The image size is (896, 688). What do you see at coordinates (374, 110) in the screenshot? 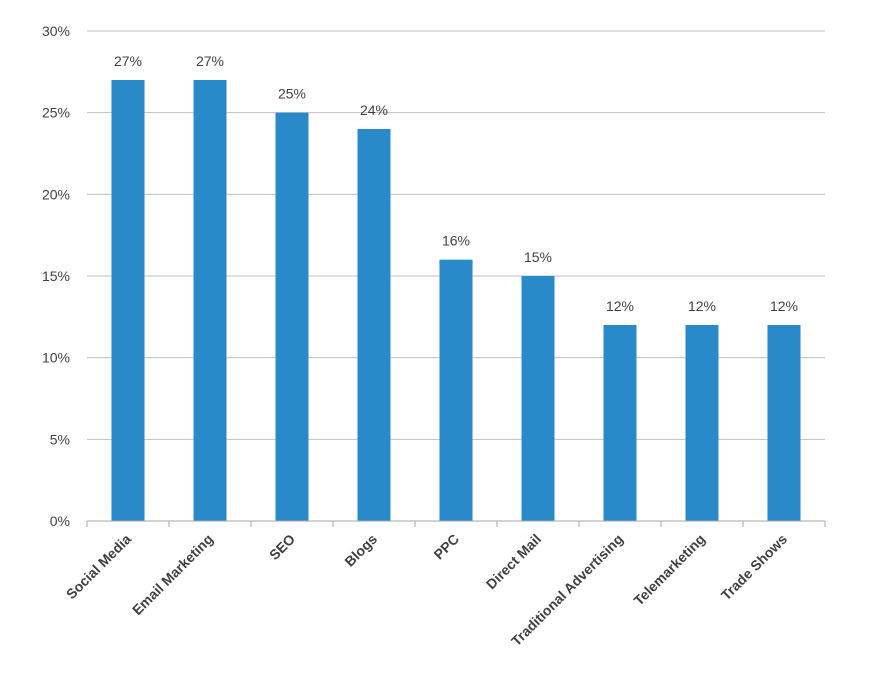
I see `data-label: 24%` at bounding box center [374, 110].